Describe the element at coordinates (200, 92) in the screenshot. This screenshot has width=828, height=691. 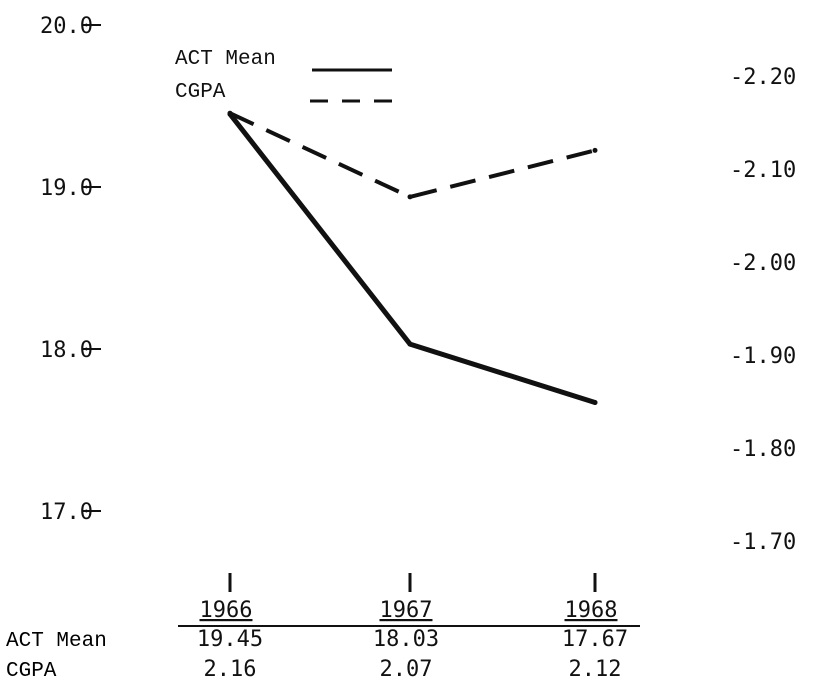
I see `legend-label-cgpa: CGPA` at that location.